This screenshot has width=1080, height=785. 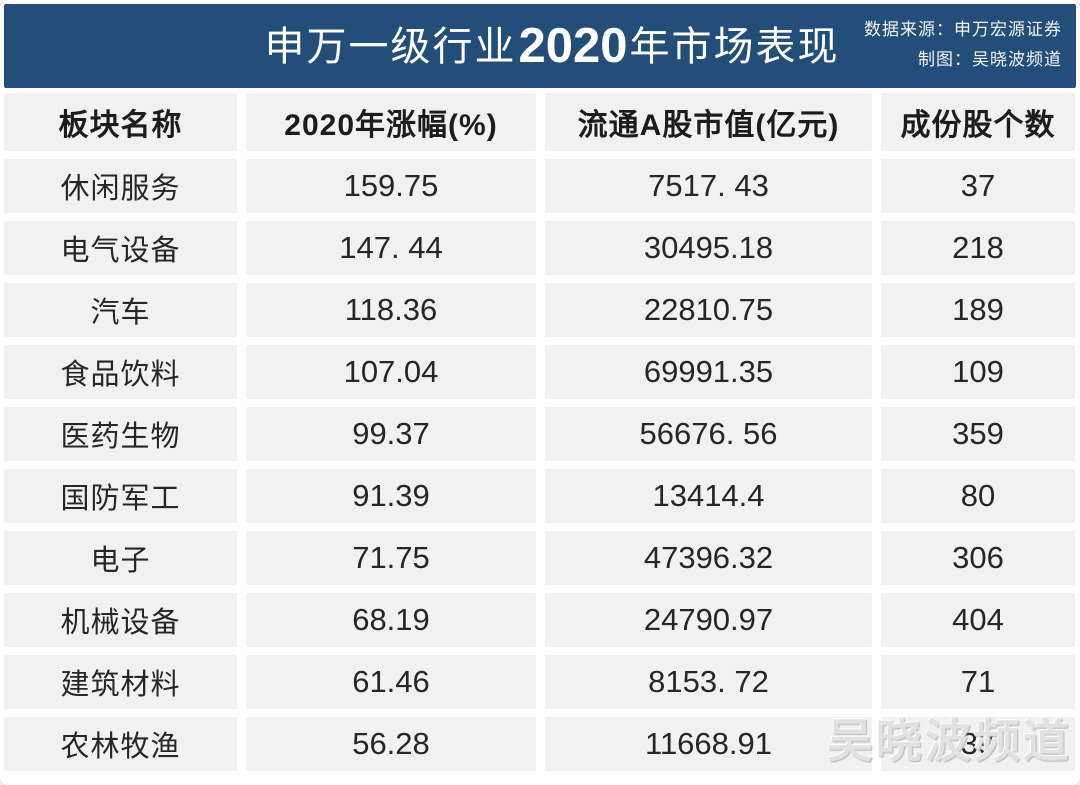 What do you see at coordinates (391, 434) in the screenshot?
I see `table-cell-change: 99.37` at bounding box center [391, 434].